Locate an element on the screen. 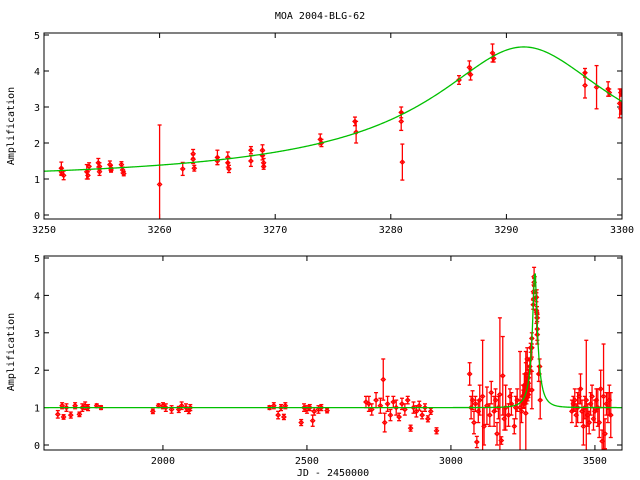 The image size is (640, 480). x-tick-label: 3280 is located at coordinates (391, 230).